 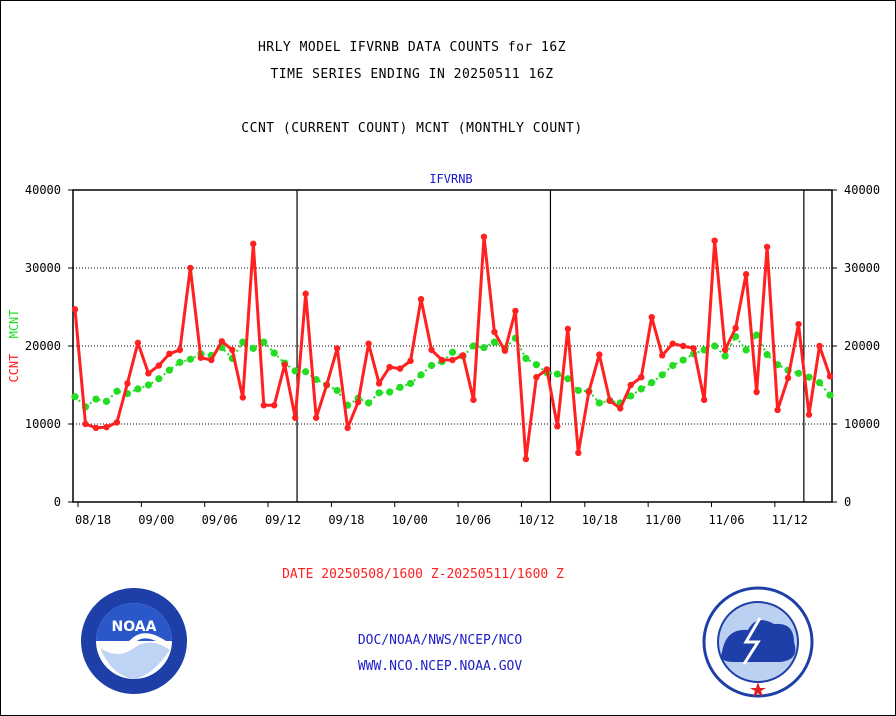 What do you see at coordinates (423, 574) in the screenshot?
I see `x-axis-date-range: DATE 20250508/1600 Z-20250511/1600 Z` at bounding box center [423, 574].